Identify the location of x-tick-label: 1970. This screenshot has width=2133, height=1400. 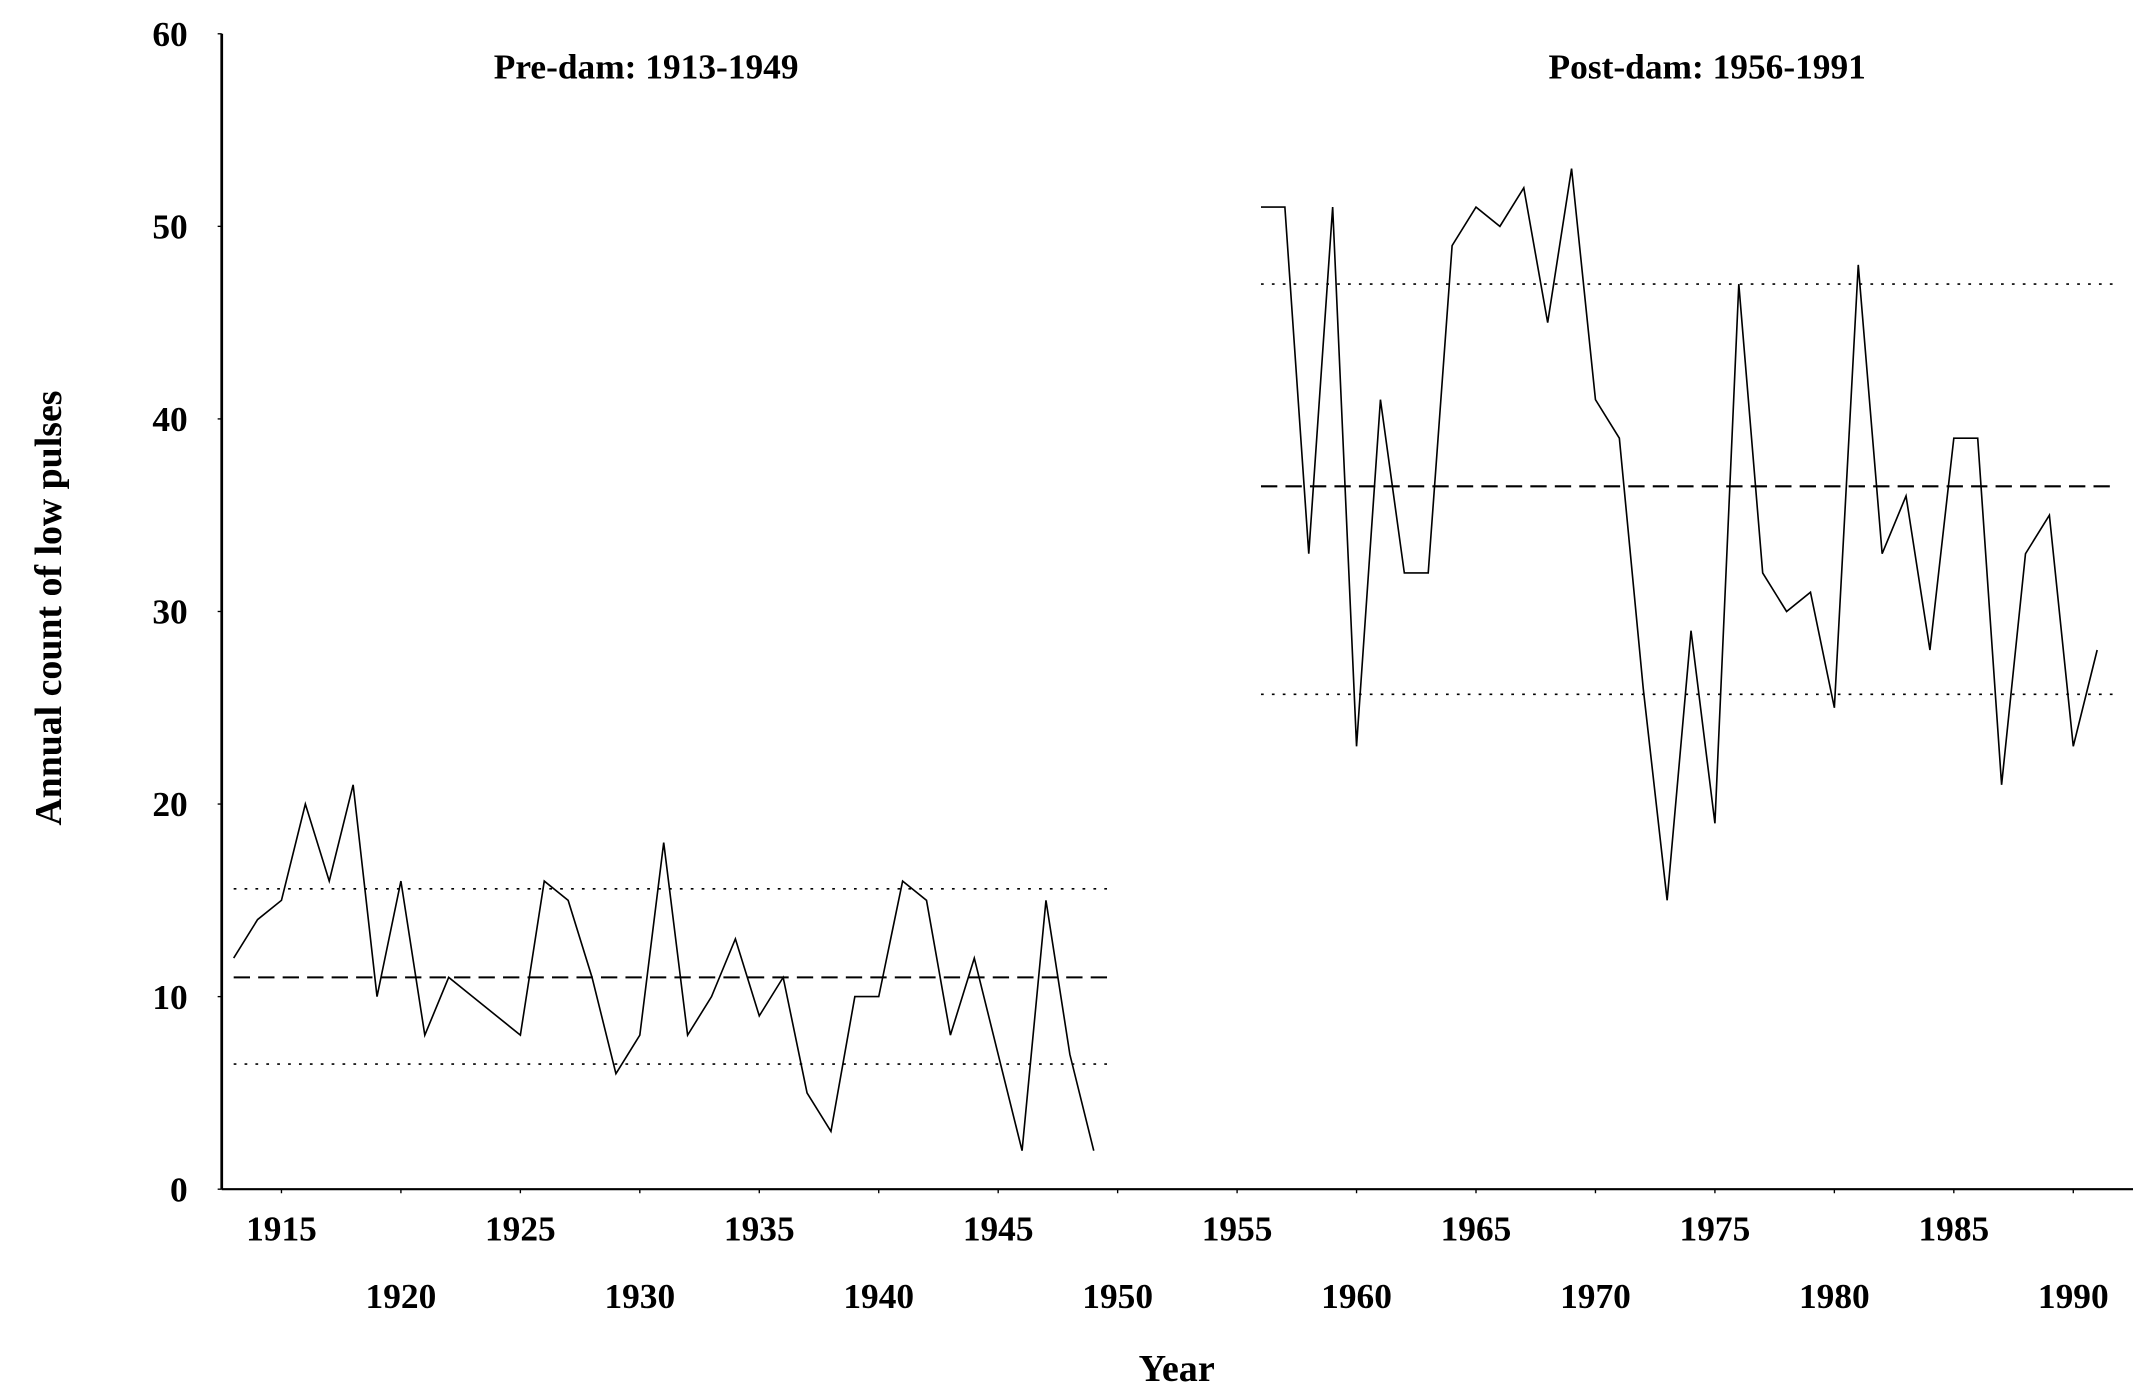
(1595, 1296).